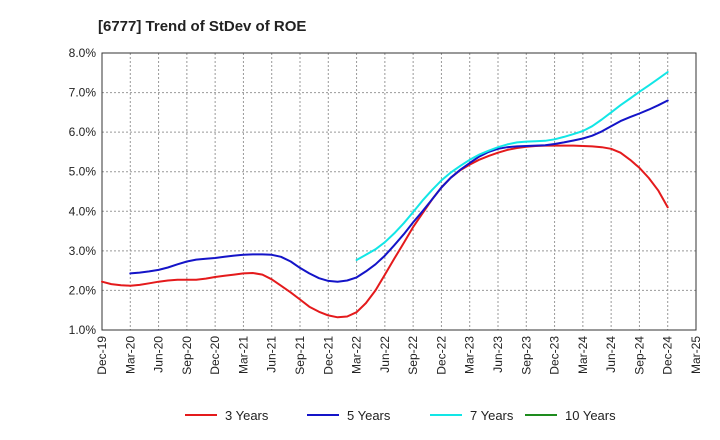 The width and height of the screenshot is (720, 440). Describe the element at coordinates (83, 290) in the screenshot. I see `y-tick-label: 2.0%` at that location.